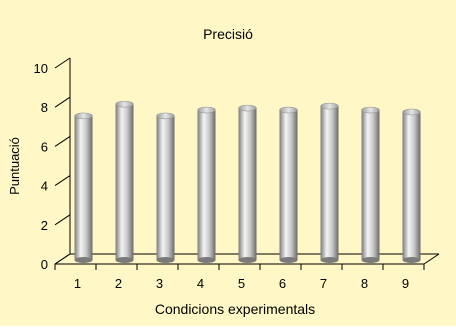 The width and height of the screenshot is (456, 331). I want to click on chart-title: Precisió, so click(228, 34).